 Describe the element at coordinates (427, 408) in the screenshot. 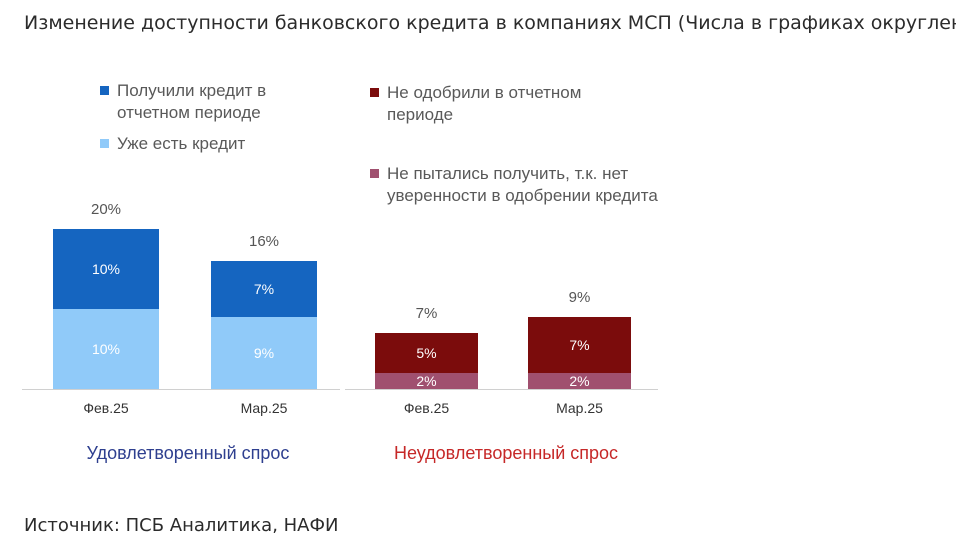

I see `x-tick-label-g1-c0: Фев.25` at that location.